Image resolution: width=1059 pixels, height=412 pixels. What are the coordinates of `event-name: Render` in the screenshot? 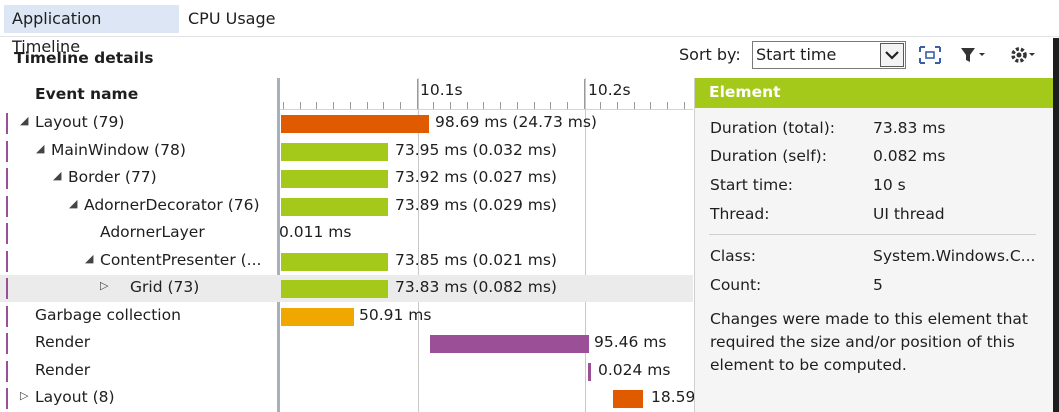 It's located at (63, 342).